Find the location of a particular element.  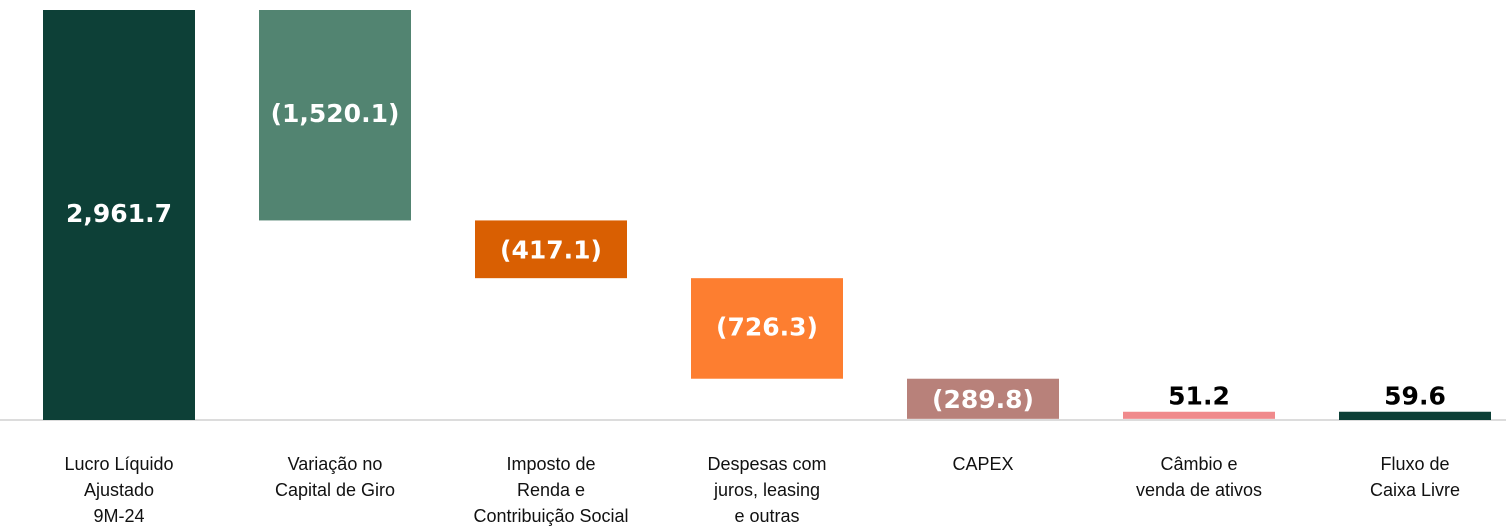

x-tick-label: juros, leasing is located at coordinates (766, 490).